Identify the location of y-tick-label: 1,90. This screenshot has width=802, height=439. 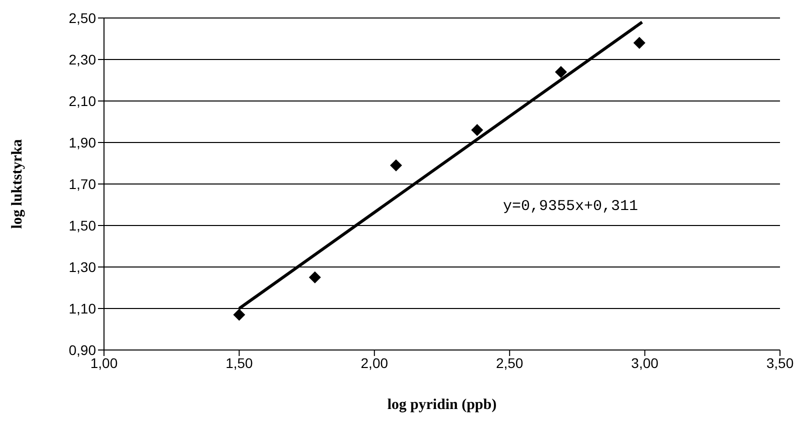
(82, 142).